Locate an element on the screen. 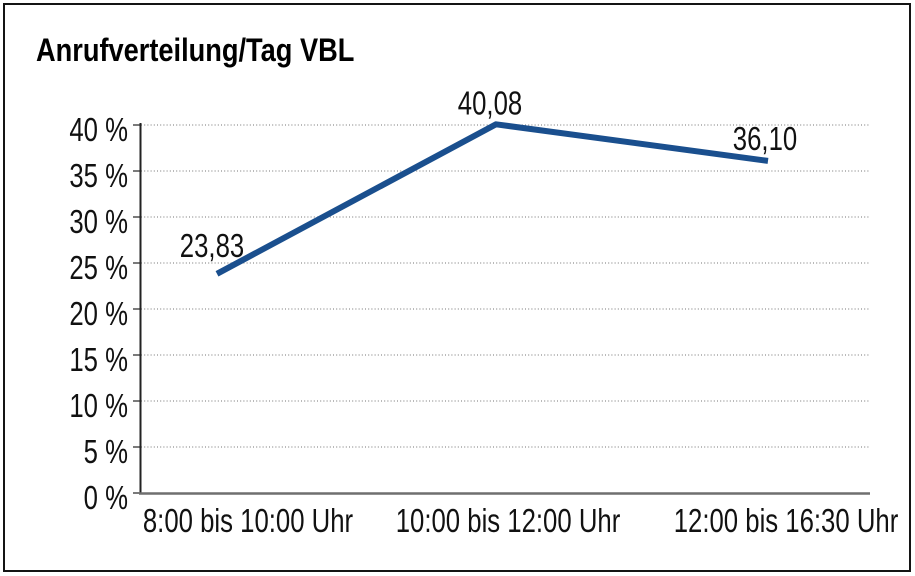 Image resolution: width=915 pixels, height=576 pixels. y-tick-label: 25 % is located at coordinates (98, 268).